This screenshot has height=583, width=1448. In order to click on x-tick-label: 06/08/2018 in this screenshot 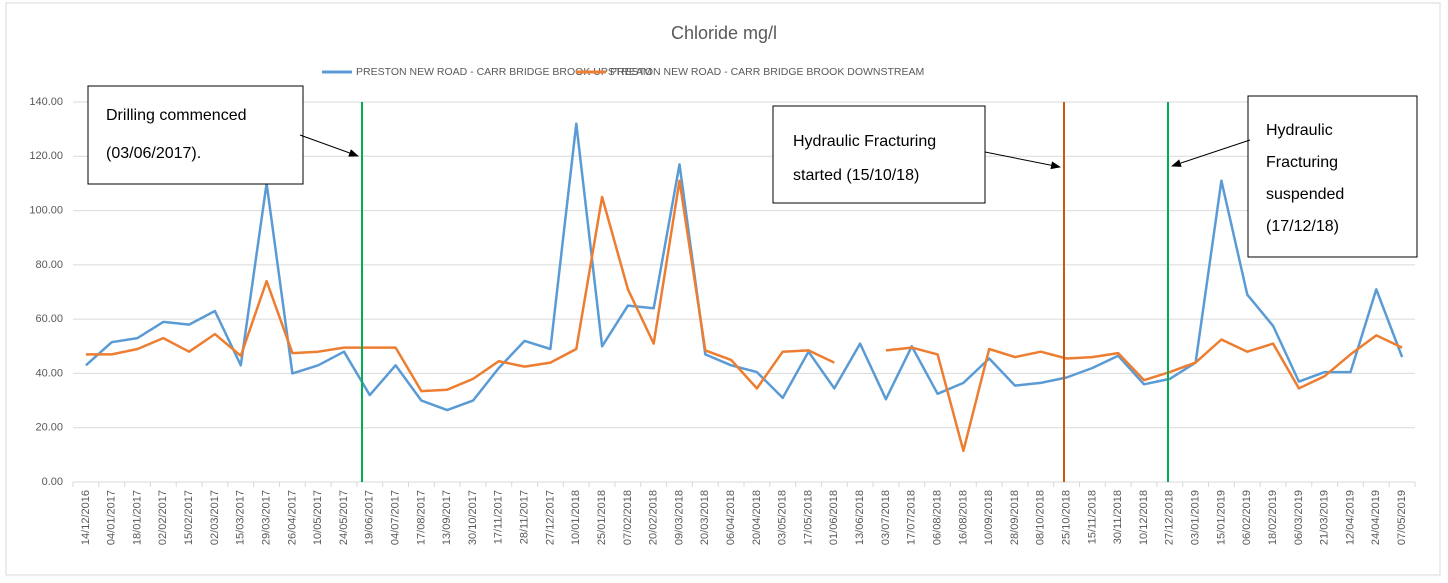, I will do `click(937, 517)`.